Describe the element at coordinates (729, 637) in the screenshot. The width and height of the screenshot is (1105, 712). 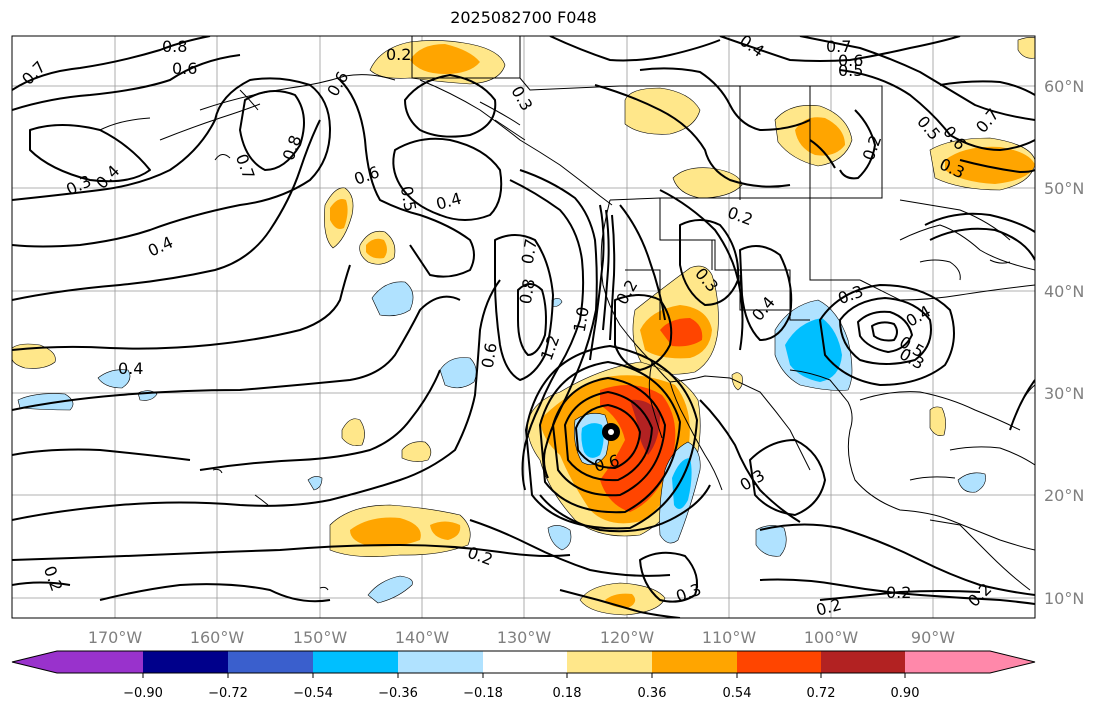
I see `lon-label: 110°W` at that location.